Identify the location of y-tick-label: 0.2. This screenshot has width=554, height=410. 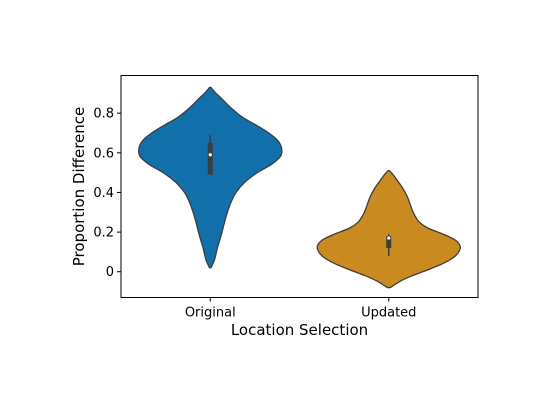
(103, 233).